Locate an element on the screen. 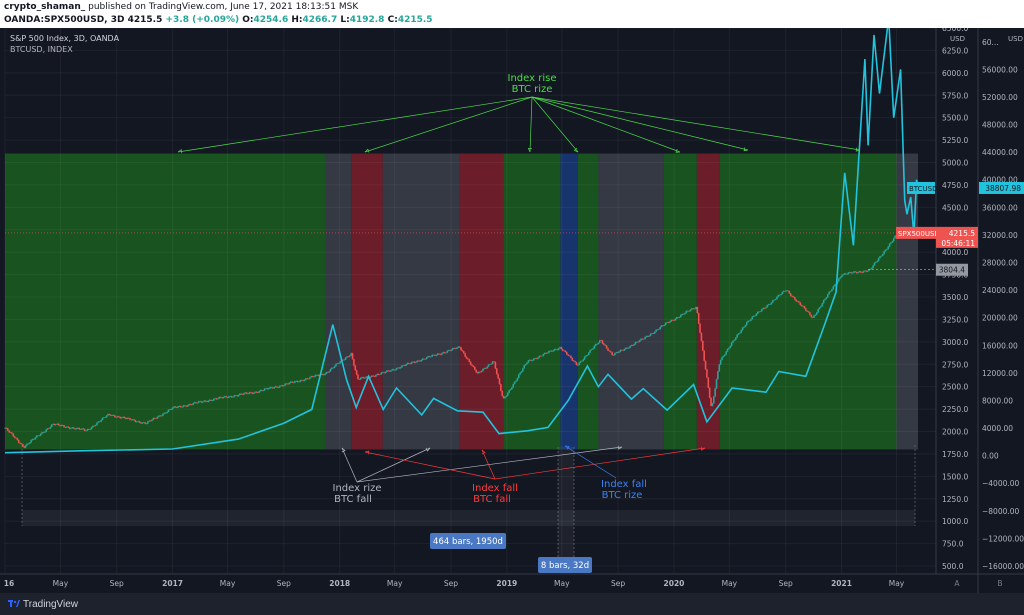 The image size is (1024, 615). zone-grey is located at coordinates (631, 301).